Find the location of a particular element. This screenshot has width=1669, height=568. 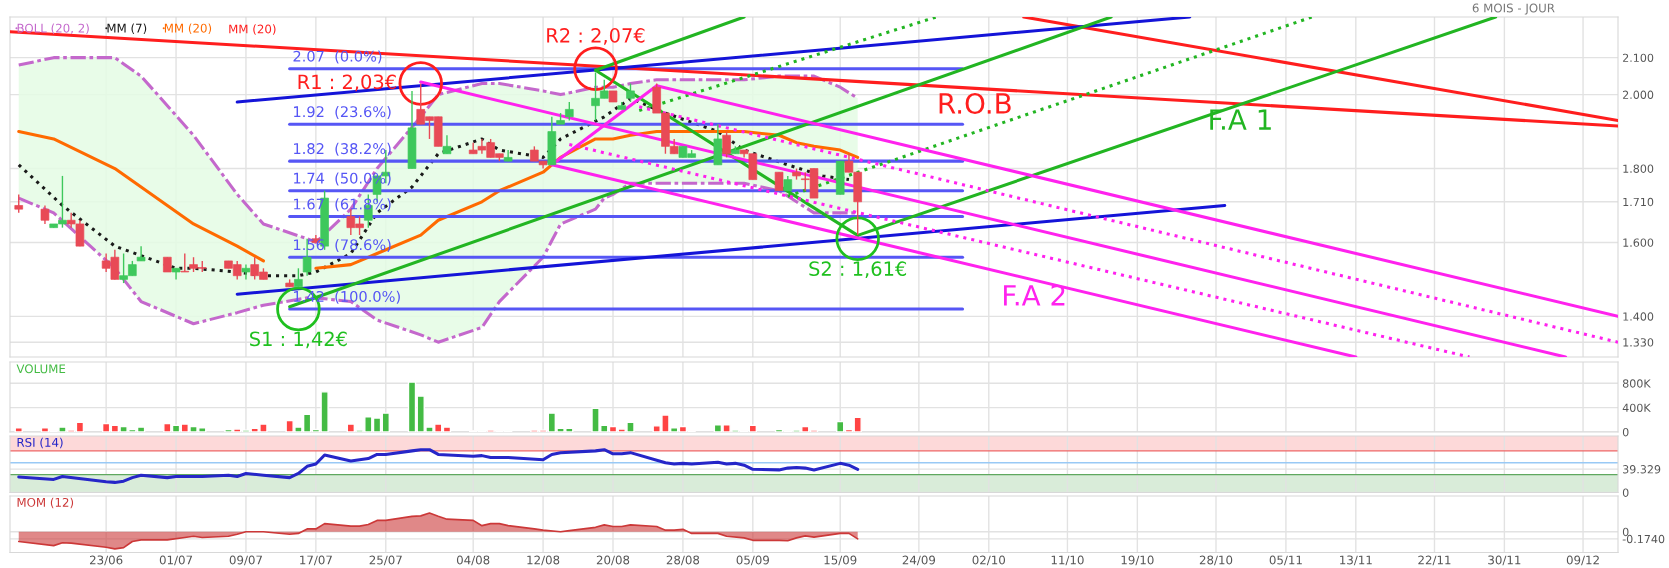

legend-label: MM (20) is located at coordinates (188, 29).